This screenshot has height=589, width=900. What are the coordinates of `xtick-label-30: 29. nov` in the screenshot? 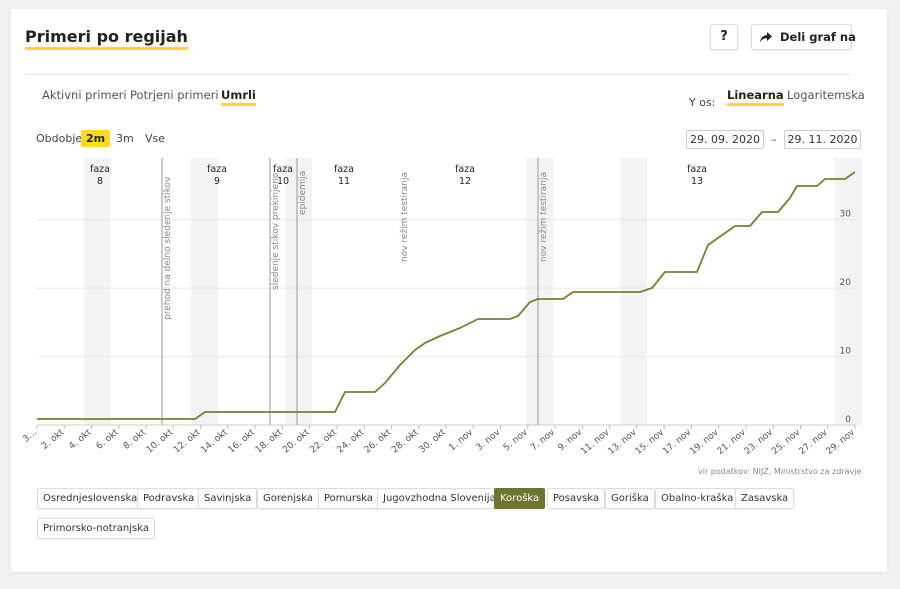 It's located at (841, 442).